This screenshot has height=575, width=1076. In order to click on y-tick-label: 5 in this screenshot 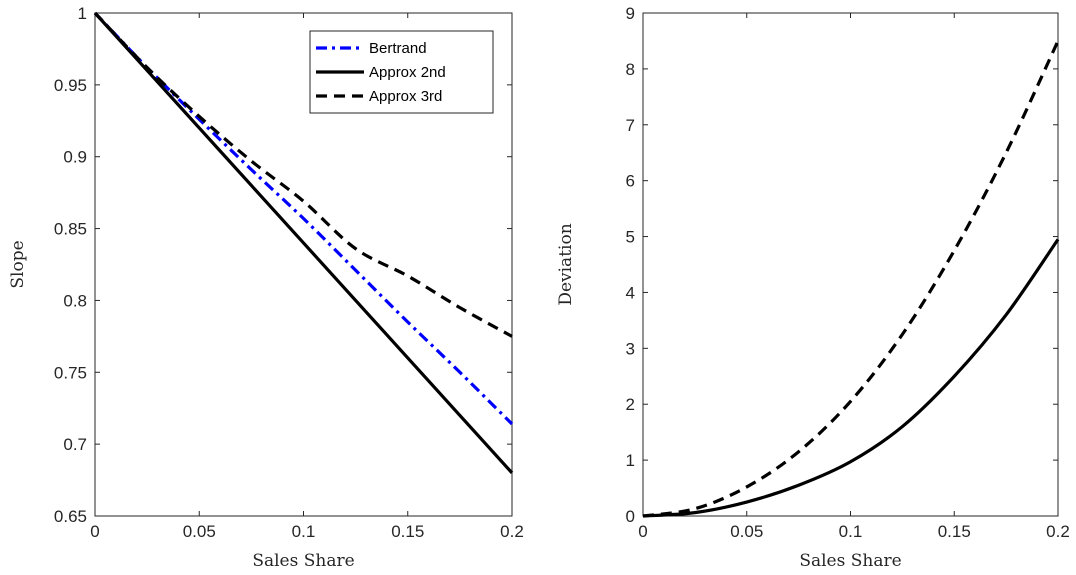, I will do `click(630, 237)`.